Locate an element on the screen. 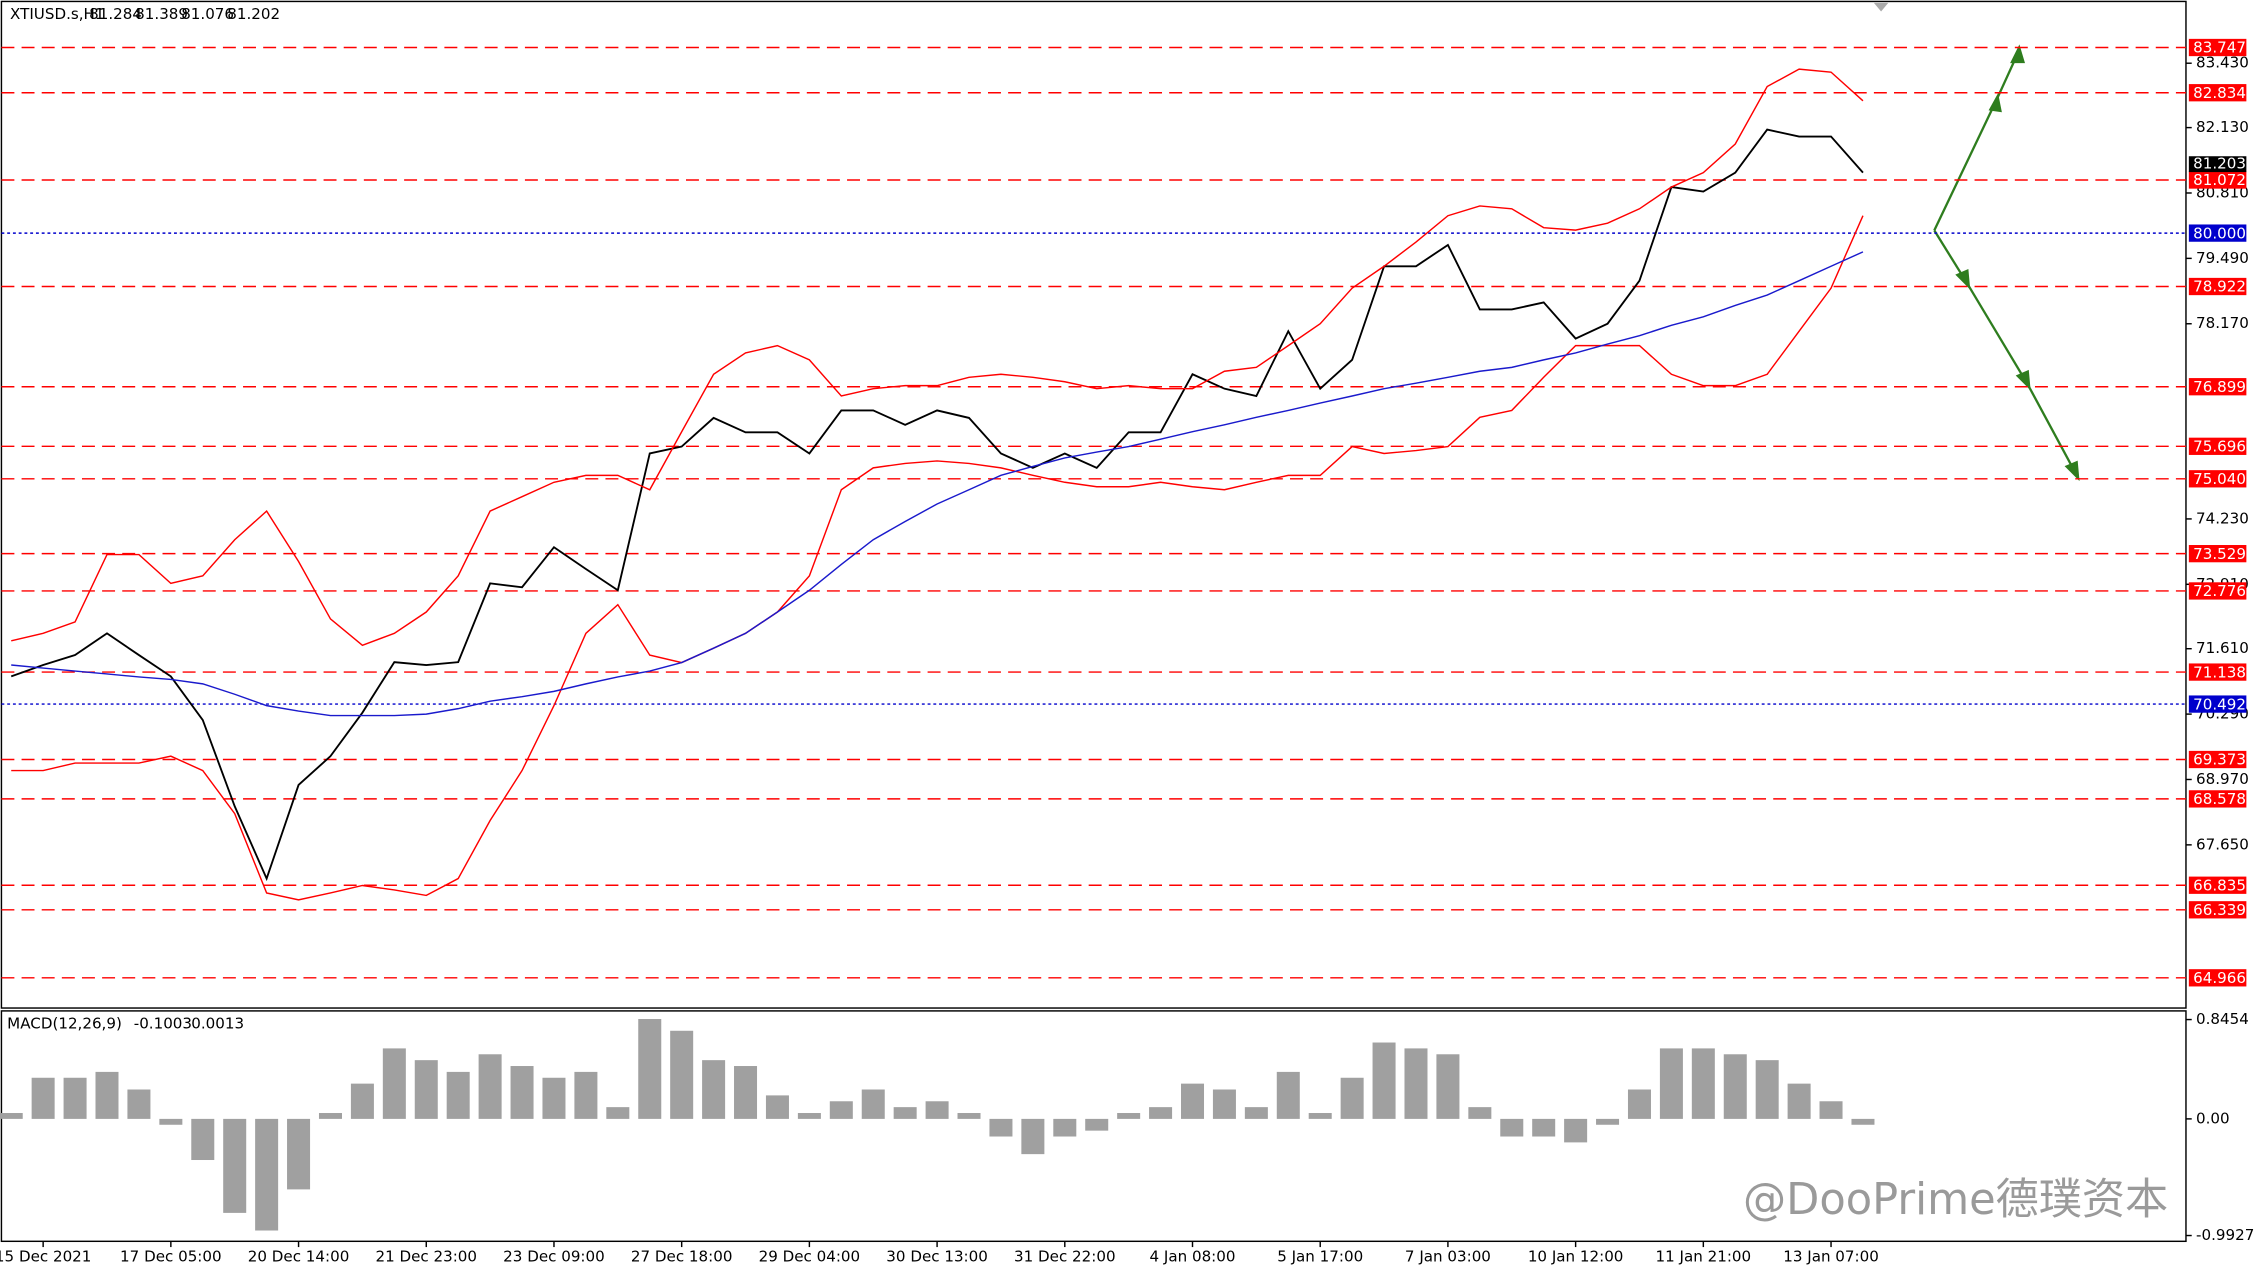  x-tick-label: 15 Dec 2021 is located at coordinates (45, 1257).